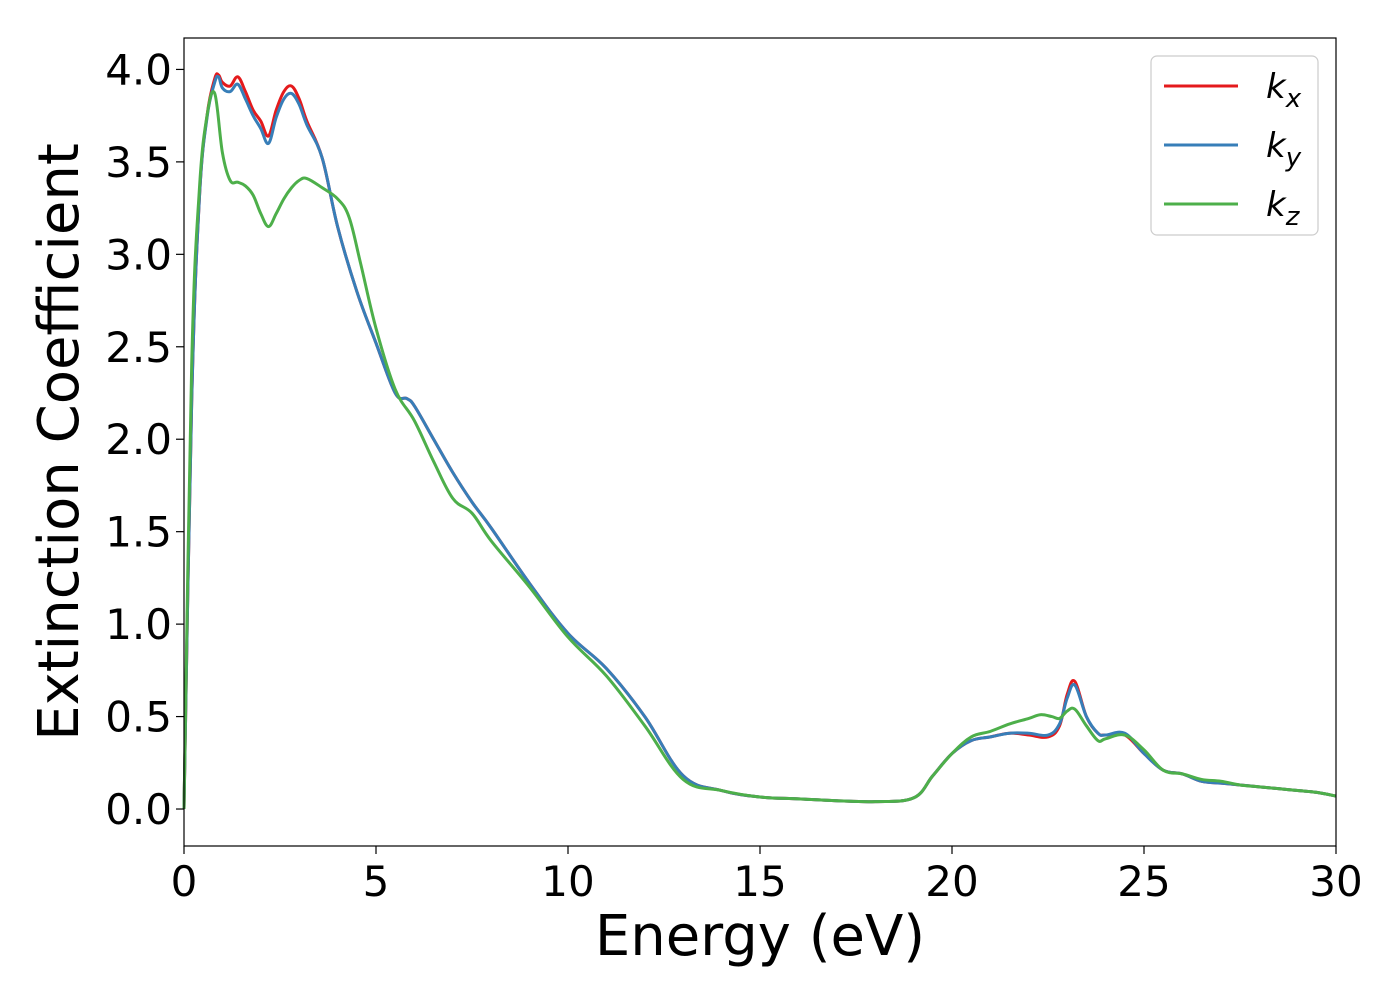  What do you see at coordinates (951, 881) in the screenshot?
I see `x-tick-label: 20` at bounding box center [951, 881].